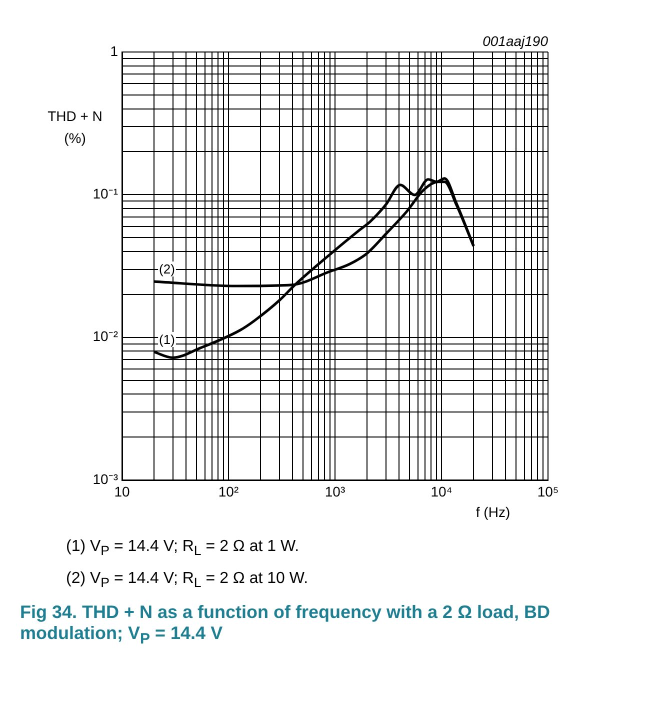  What do you see at coordinates (548, 491) in the screenshot?
I see `x-tick-label: 10⁵` at bounding box center [548, 491].